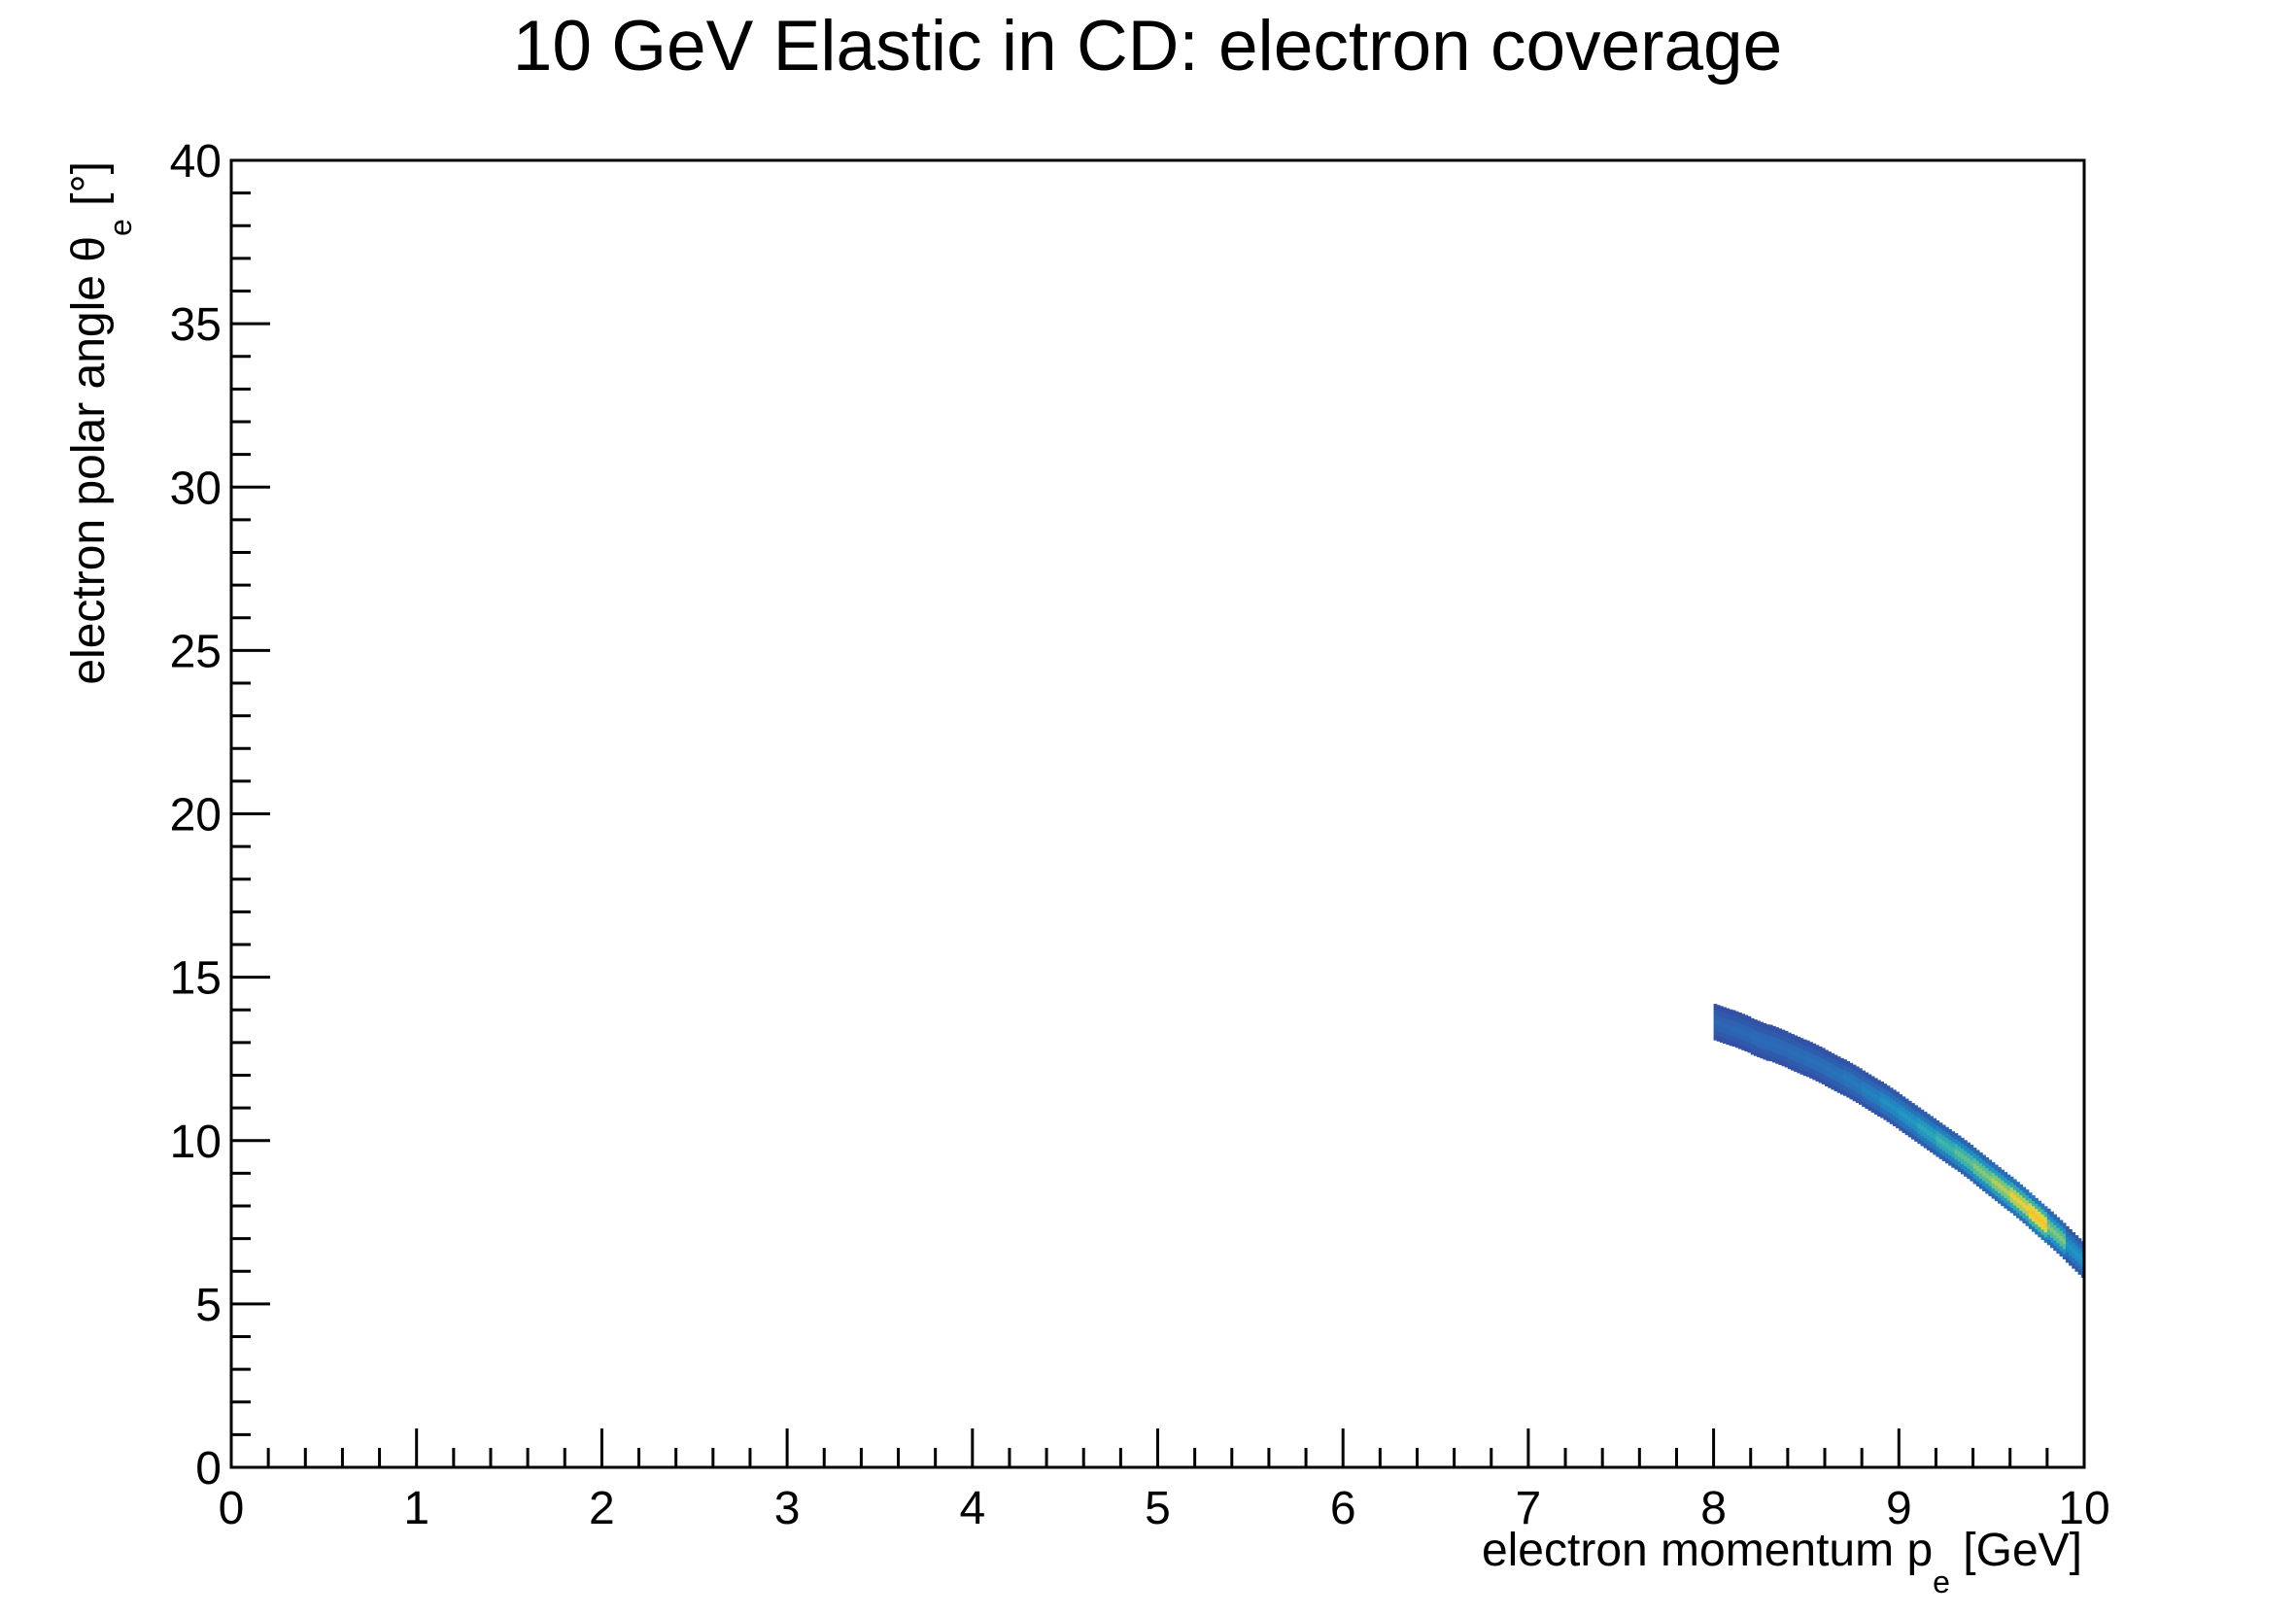 The height and width of the screenshot is (1616, 2296). Describe the element at coordinates (196, 816) in the screenshot. I see `y-tick-label: 20` at that location.